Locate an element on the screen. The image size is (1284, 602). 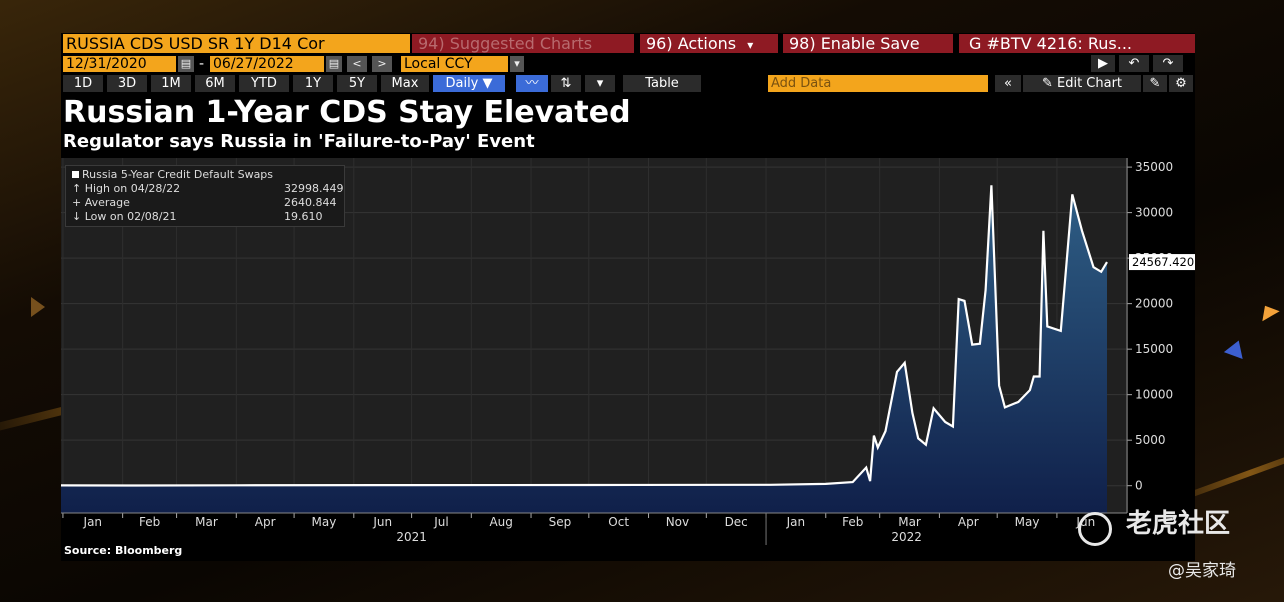
legend-average-value: 2640.844 is located at coordinates (310, 202).